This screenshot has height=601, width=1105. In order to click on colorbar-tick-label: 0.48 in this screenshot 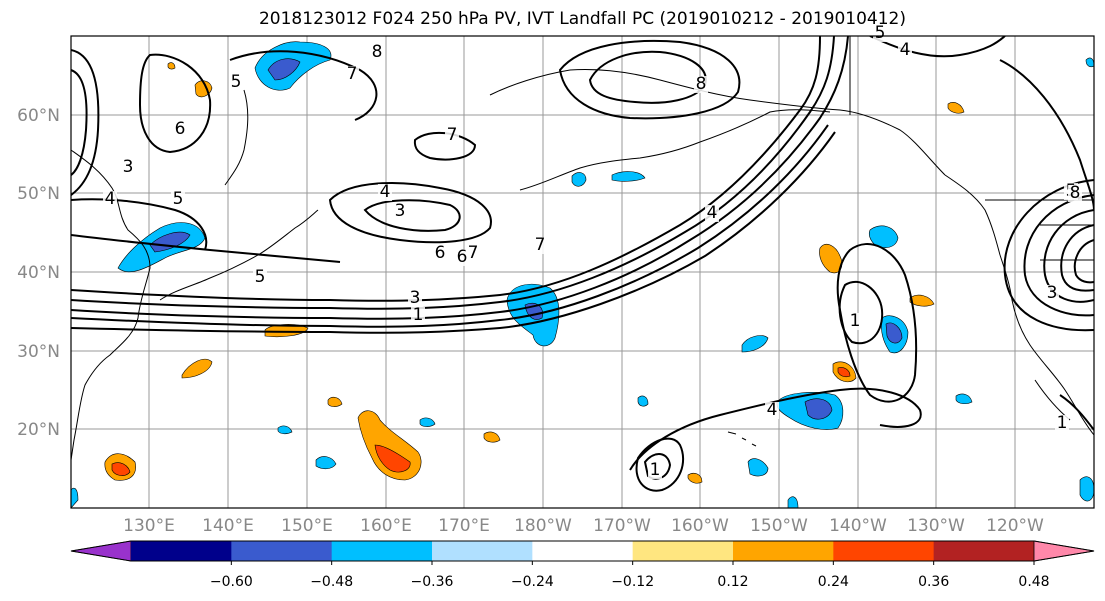, I will do `click(1033, 582)`.